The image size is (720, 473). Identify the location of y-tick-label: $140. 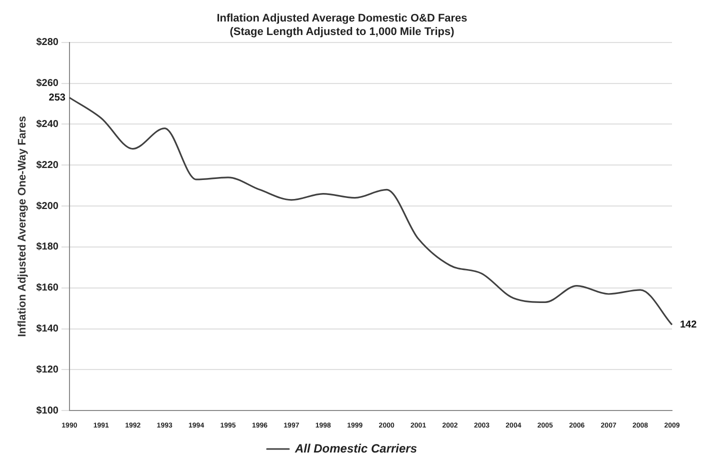
(47, 329).